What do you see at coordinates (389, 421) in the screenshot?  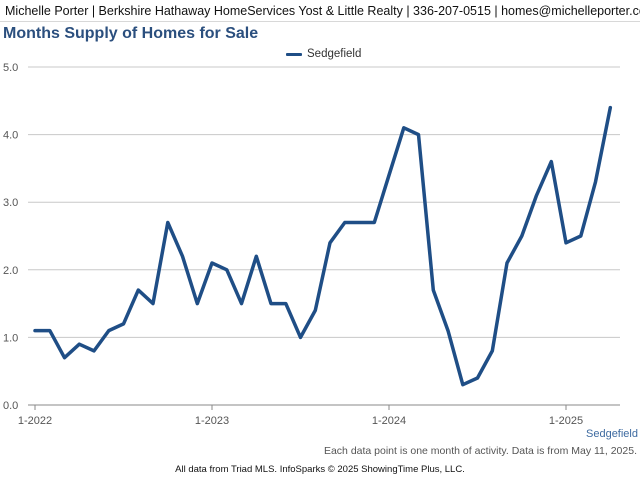 I see `x-tick-label: 1-2024` at bounding box center [389, 421].